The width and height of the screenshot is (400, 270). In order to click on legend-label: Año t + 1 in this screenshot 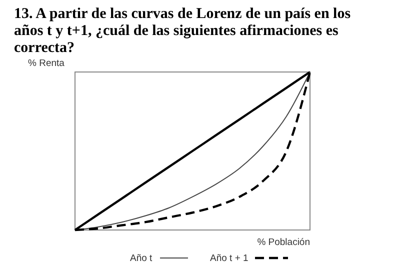, I will do `click(229, 258)`.